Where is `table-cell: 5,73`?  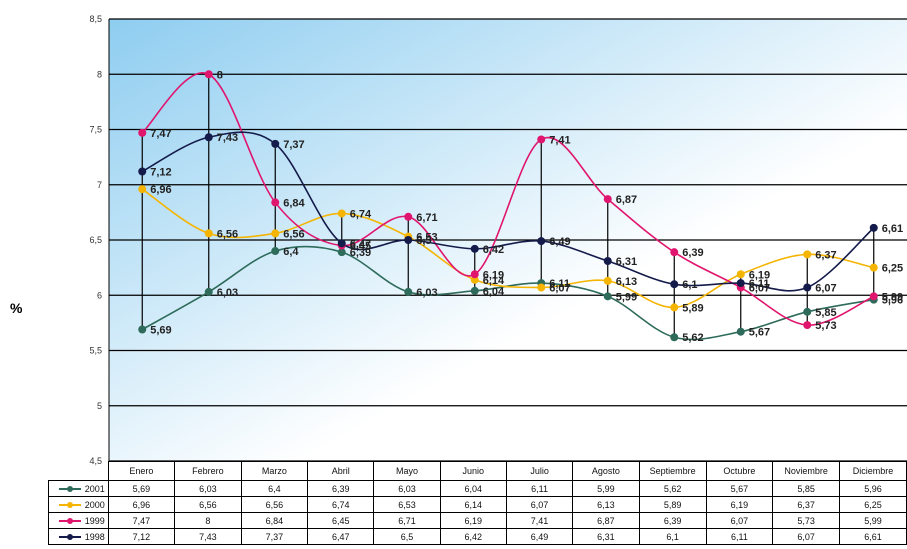
table-cell: 5,73 is located at coordinates (806, 520).